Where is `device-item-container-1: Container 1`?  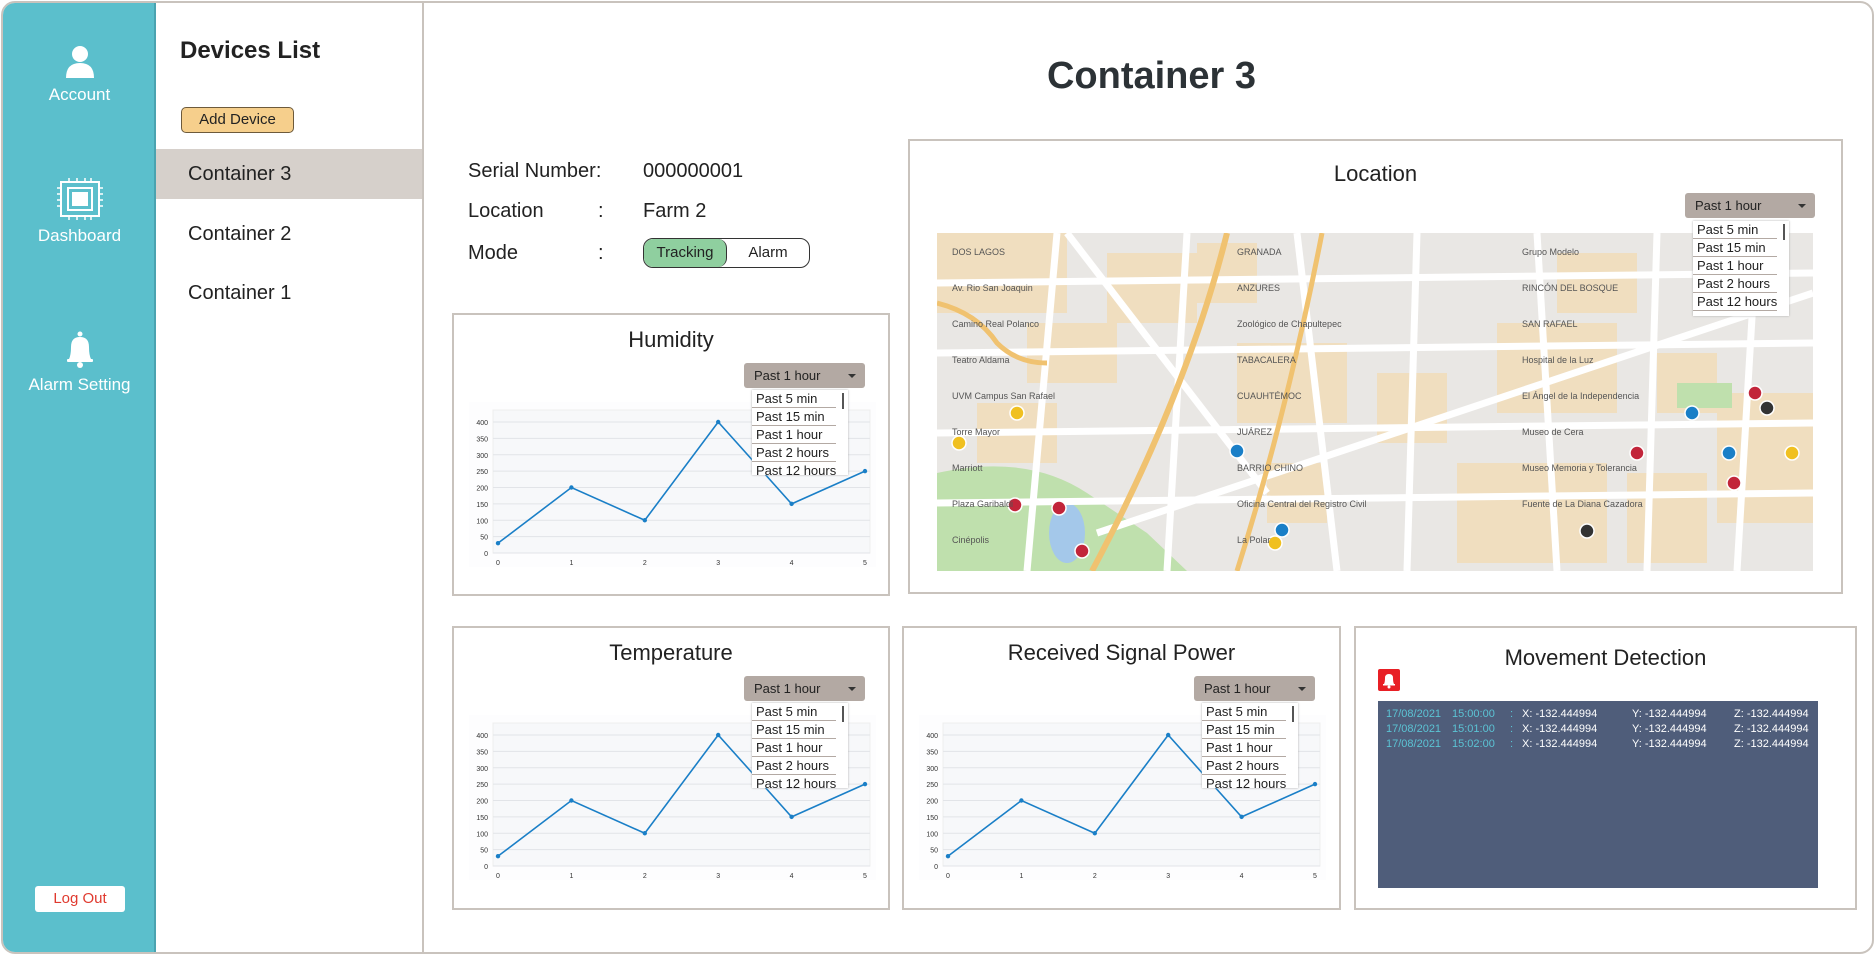 device-item-container-1: Container 1 is located at coordinates (240, 293).